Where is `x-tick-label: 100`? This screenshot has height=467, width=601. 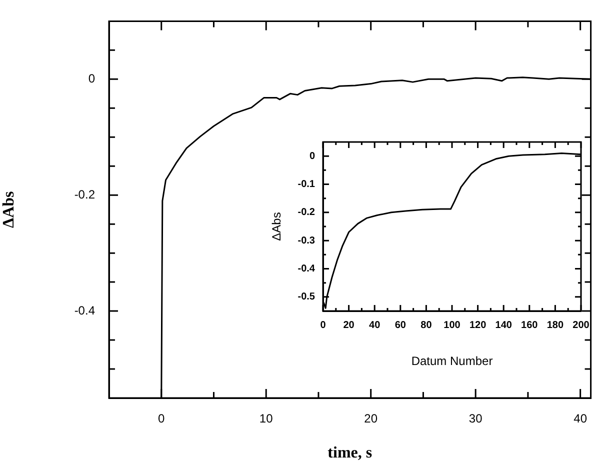
x-tick-label: 100 is located at coordinates (452, 325).